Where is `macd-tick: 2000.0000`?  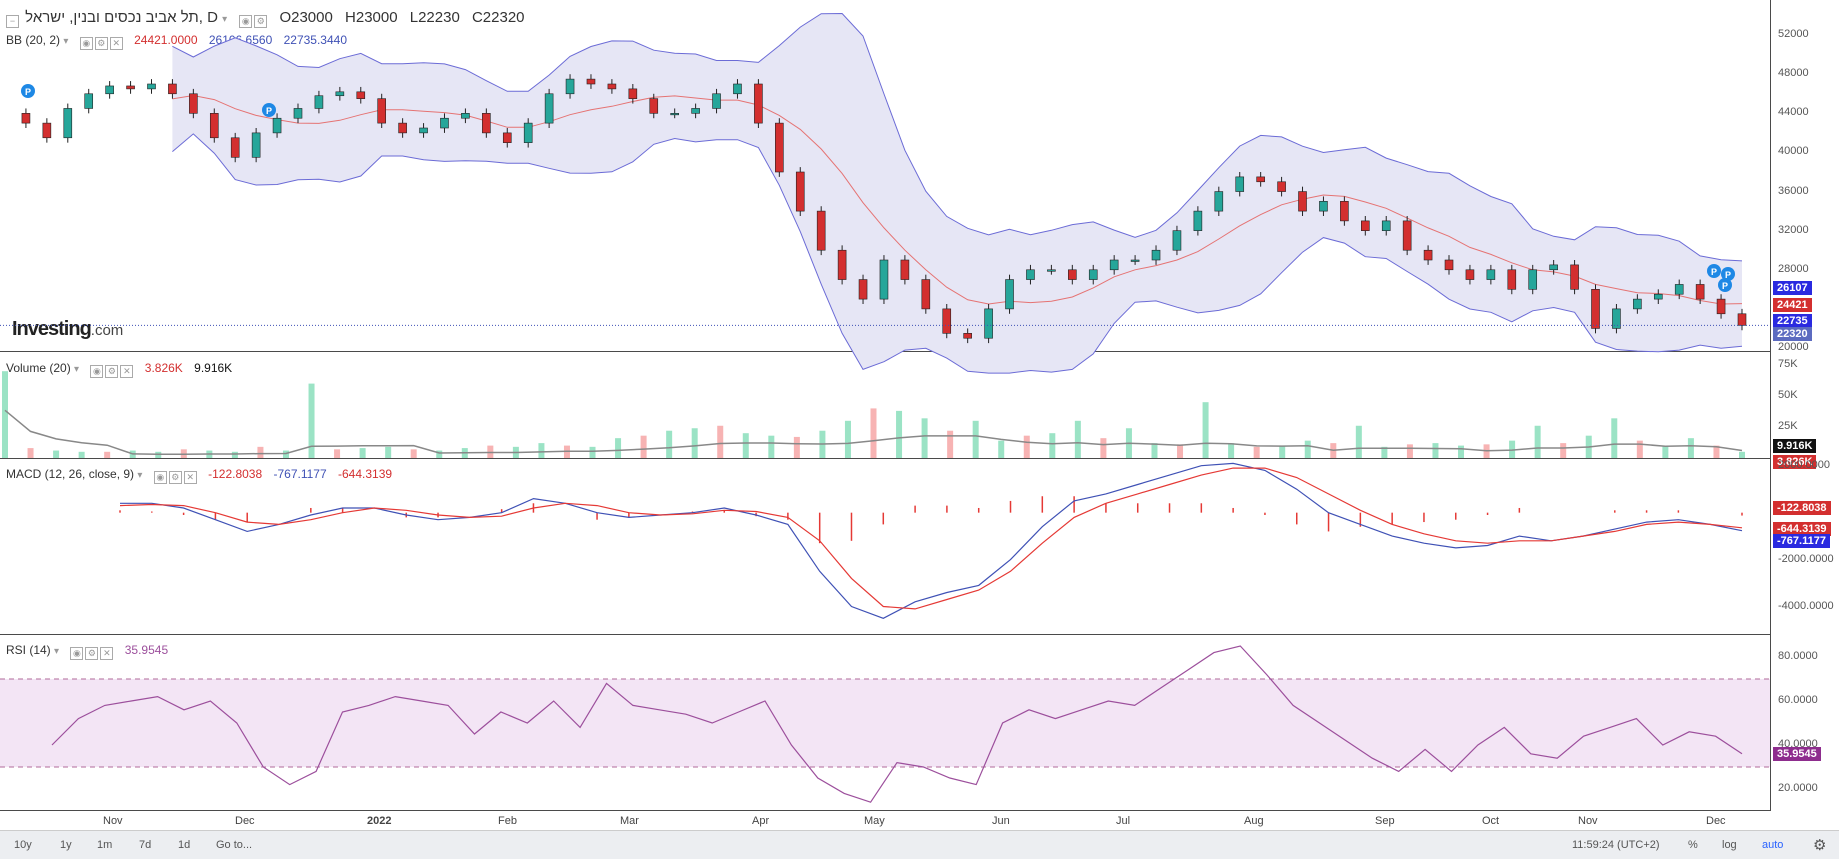 macd-tick: 2000.0000 is located at coordinates (1804, 464).